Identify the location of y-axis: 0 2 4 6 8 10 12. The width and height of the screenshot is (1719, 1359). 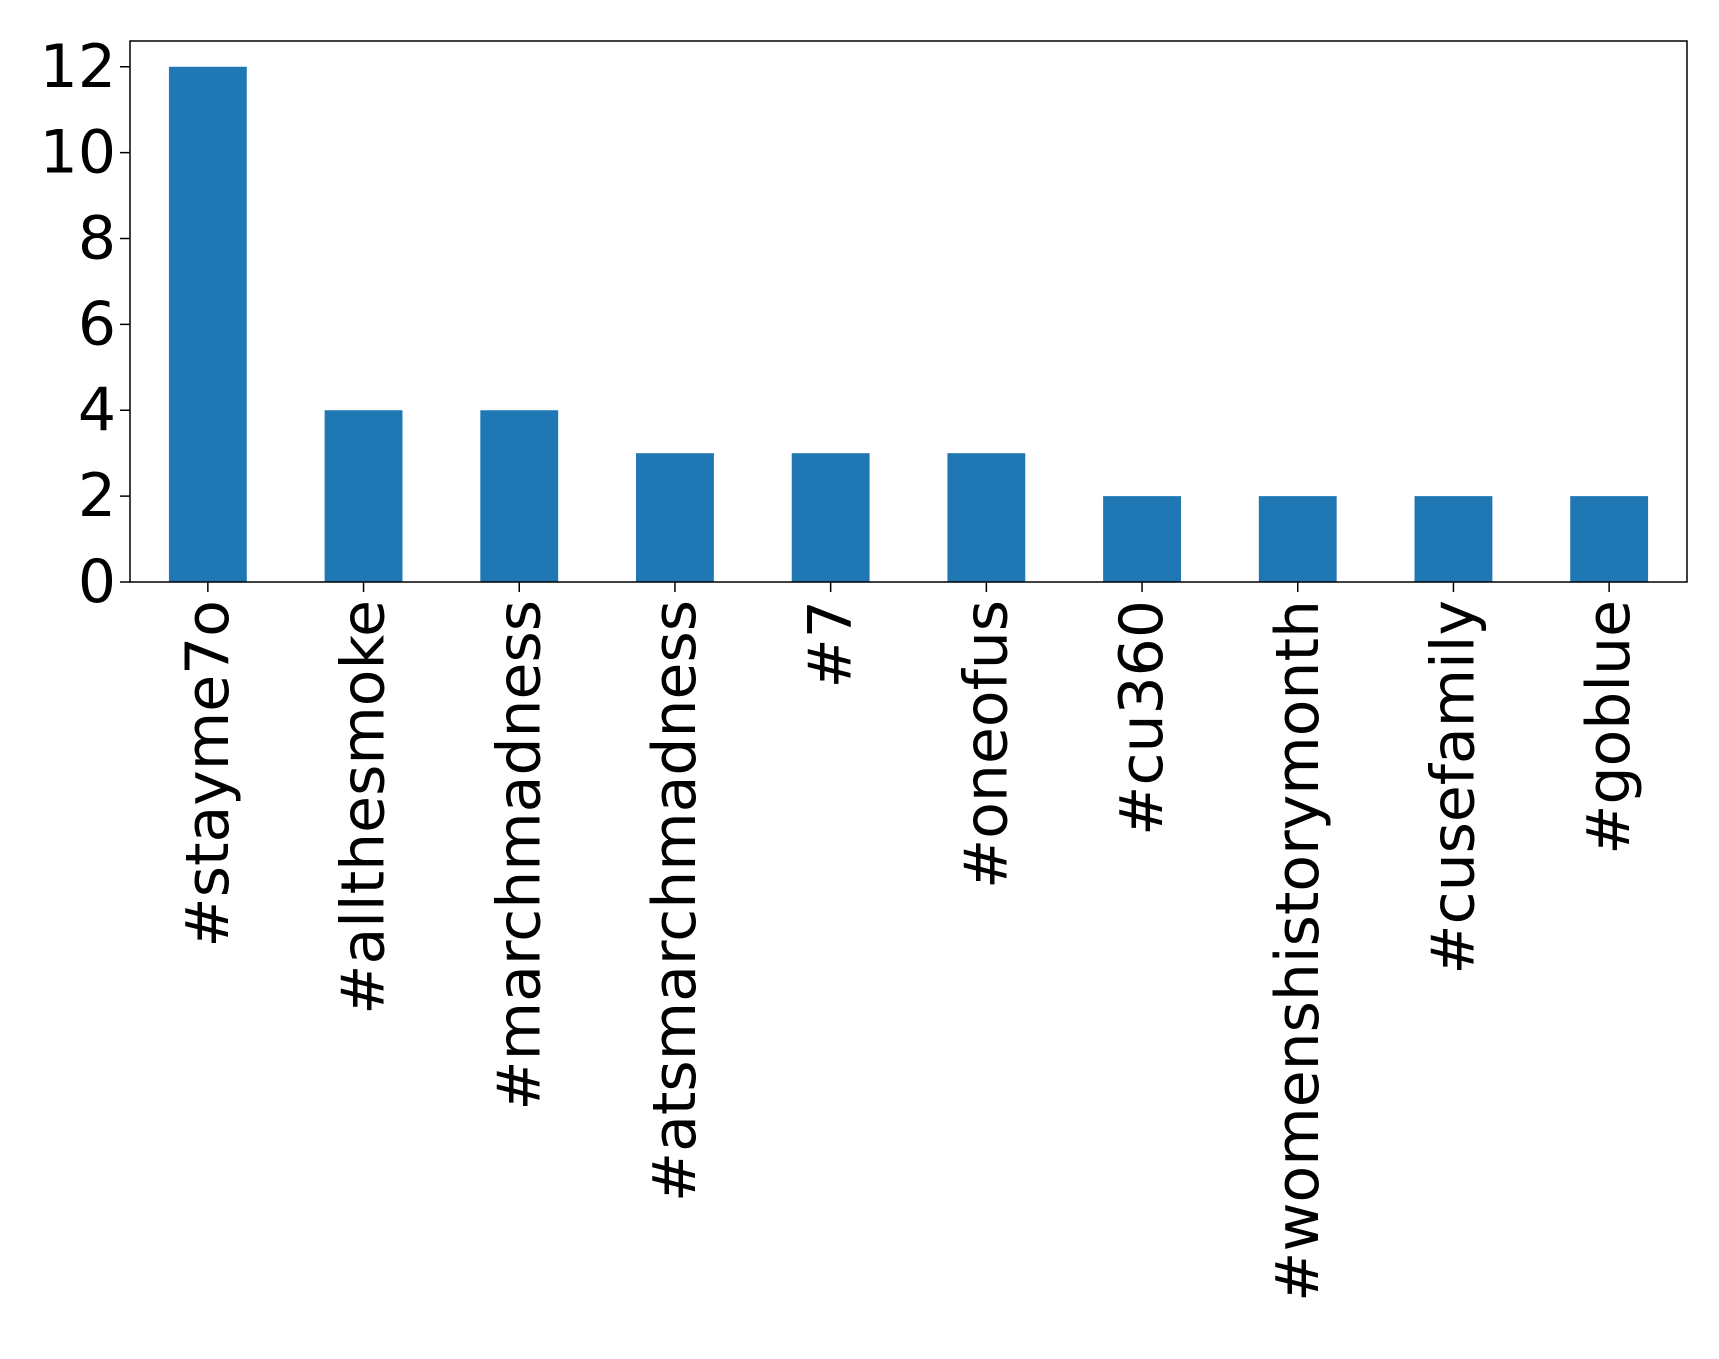
(85, 324).